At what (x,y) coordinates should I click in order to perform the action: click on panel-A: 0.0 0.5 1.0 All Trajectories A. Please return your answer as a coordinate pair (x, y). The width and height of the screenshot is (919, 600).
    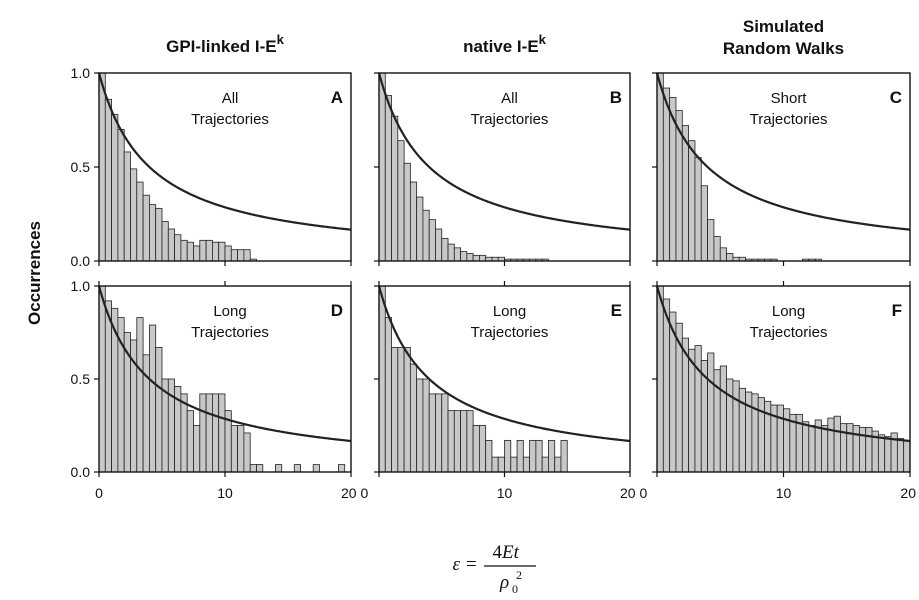
    Looking at the image, I should click on (211, 175).